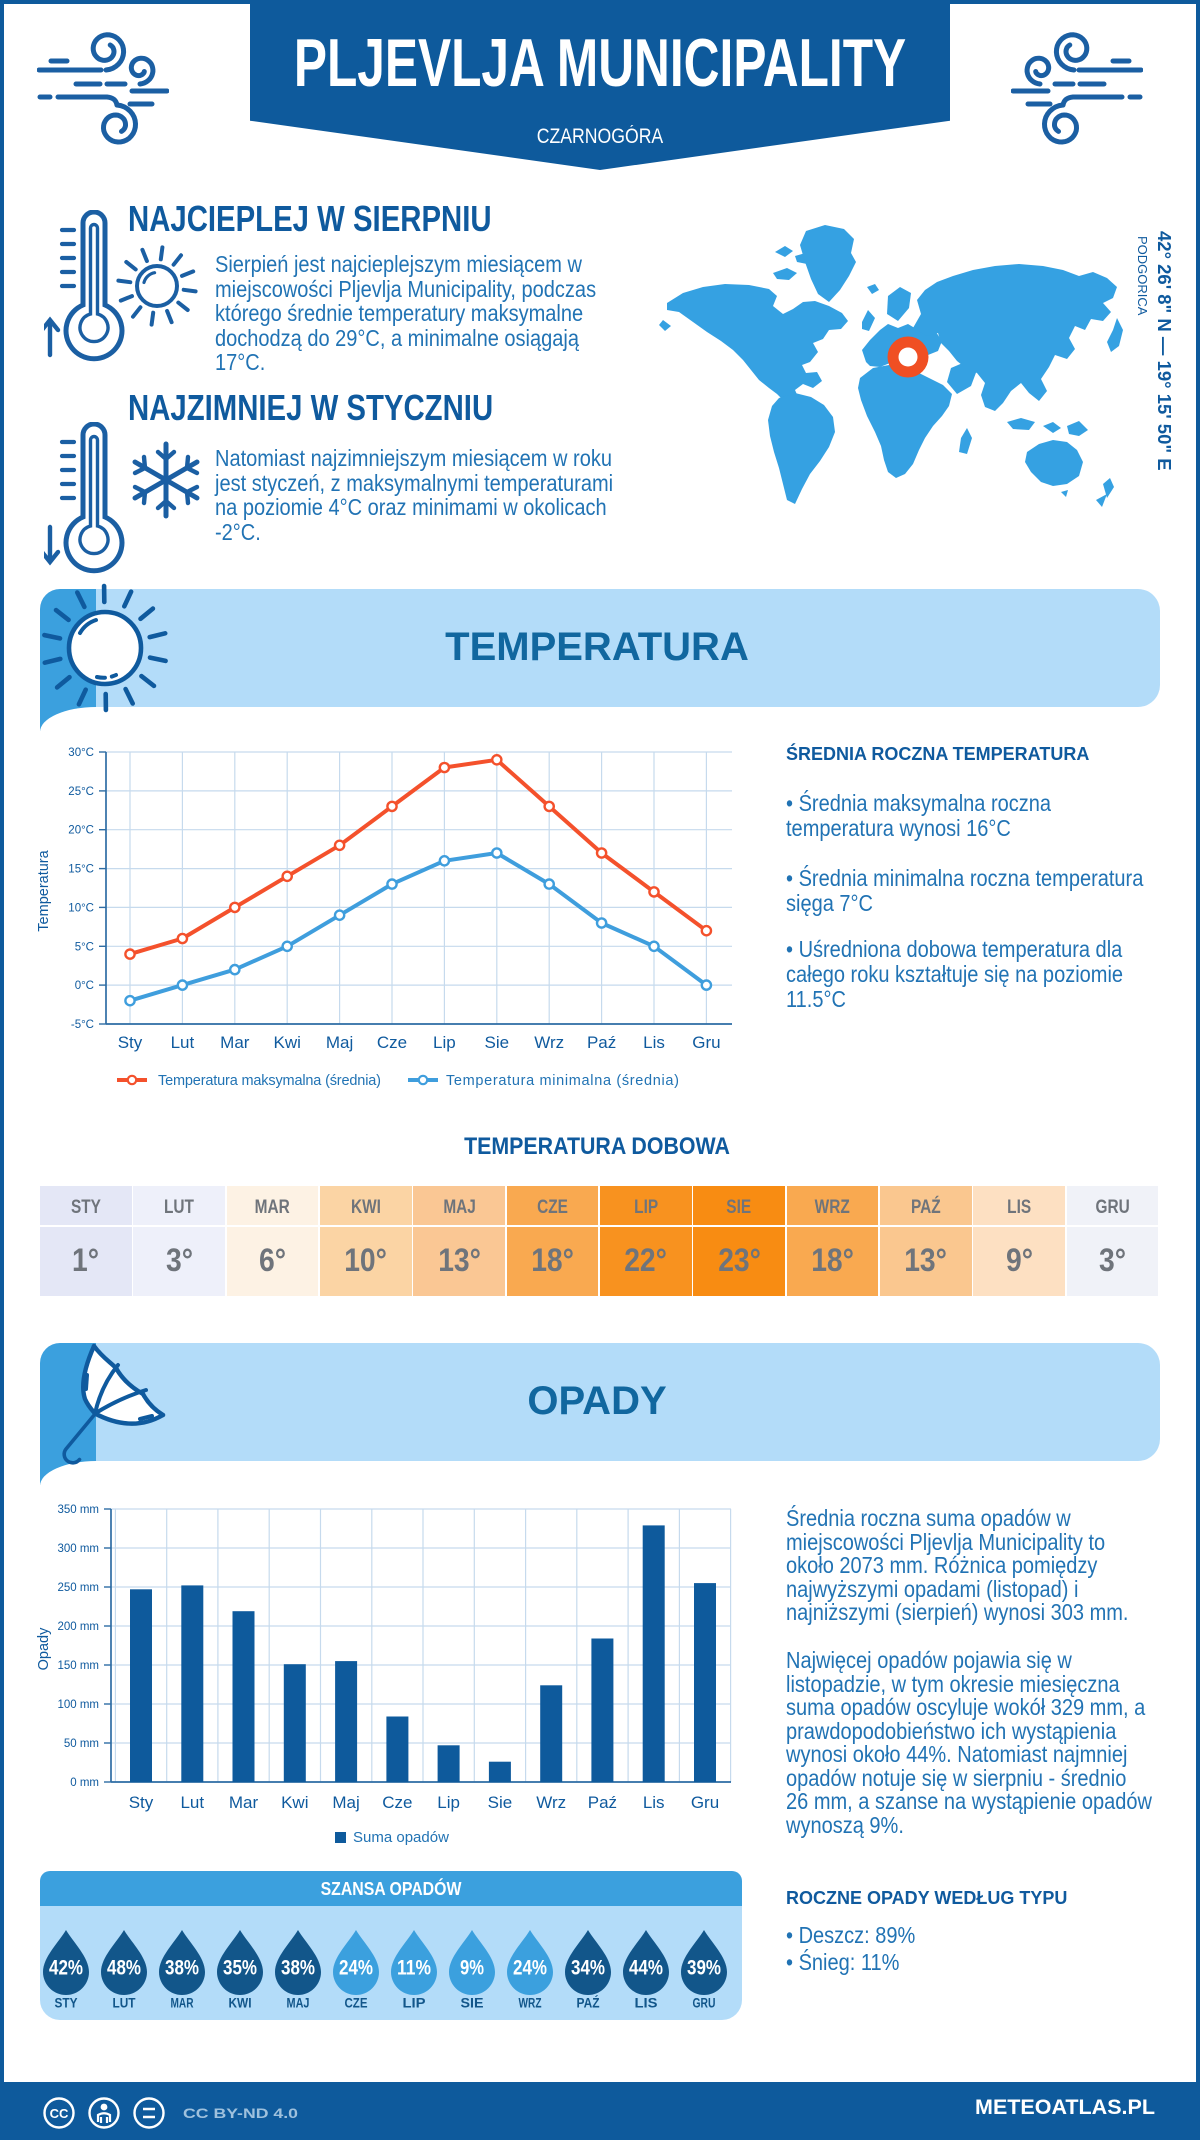  Describe the element at coordinates (81, 1744) in the screenshot. I see `svg-text: 50 mm` at that location.